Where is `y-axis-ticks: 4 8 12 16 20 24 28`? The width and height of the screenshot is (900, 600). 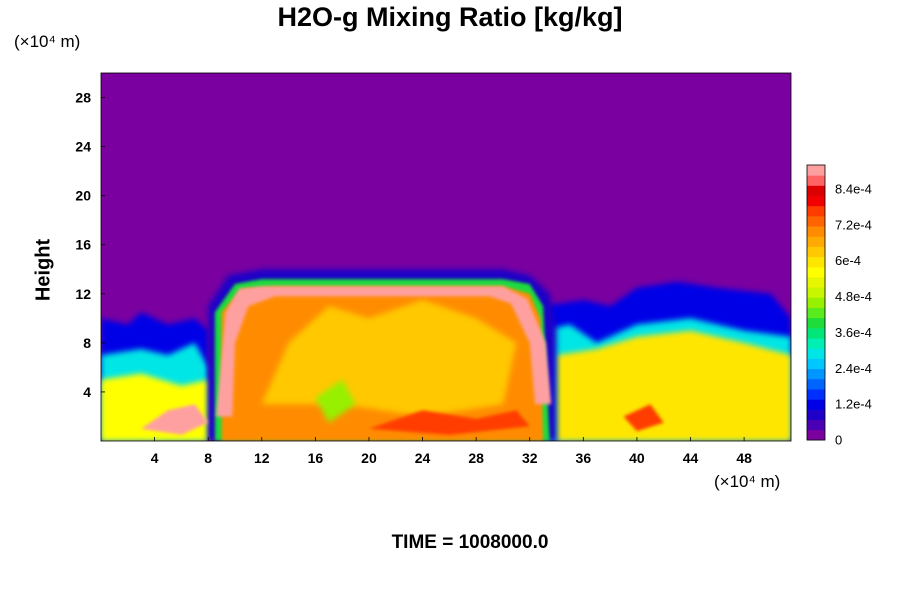 y-axis-ticks: 4 8 12 16 20 24 28 is located at coordinates (90, 245).